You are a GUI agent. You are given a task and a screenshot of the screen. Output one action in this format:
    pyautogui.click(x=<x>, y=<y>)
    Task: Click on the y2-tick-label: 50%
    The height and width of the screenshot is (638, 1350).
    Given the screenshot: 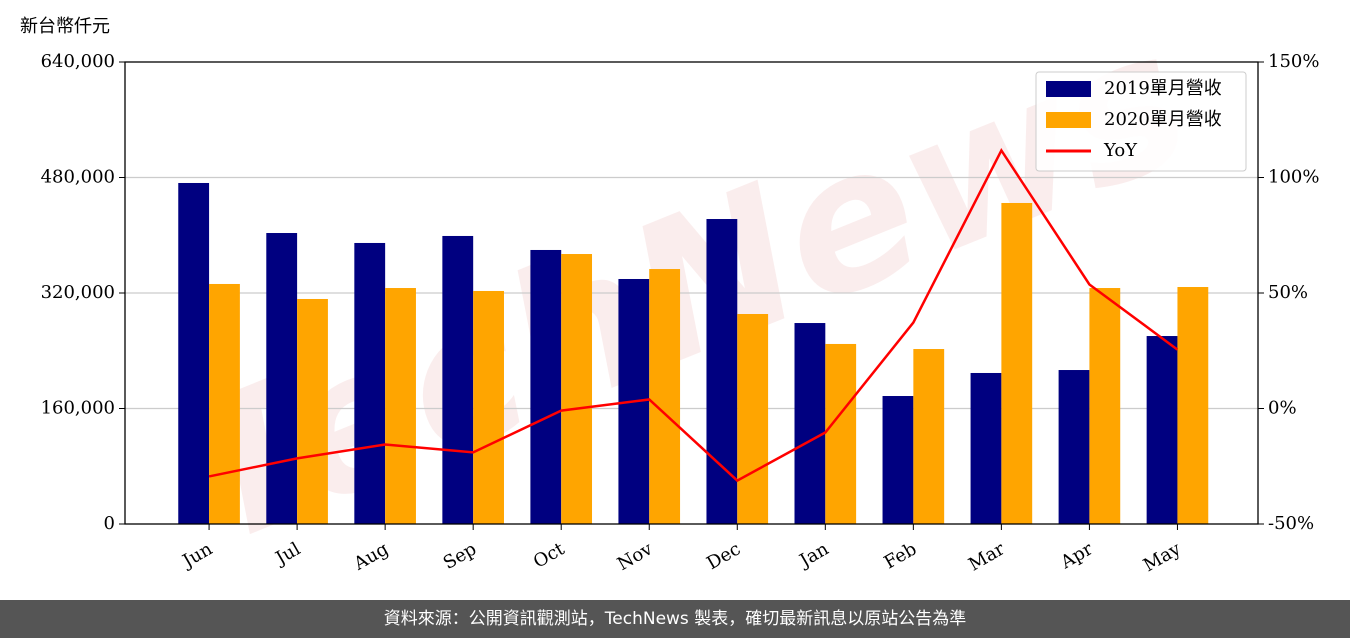 What is the action you would take?
    pyautogui.click(x=1288, y=292)
    